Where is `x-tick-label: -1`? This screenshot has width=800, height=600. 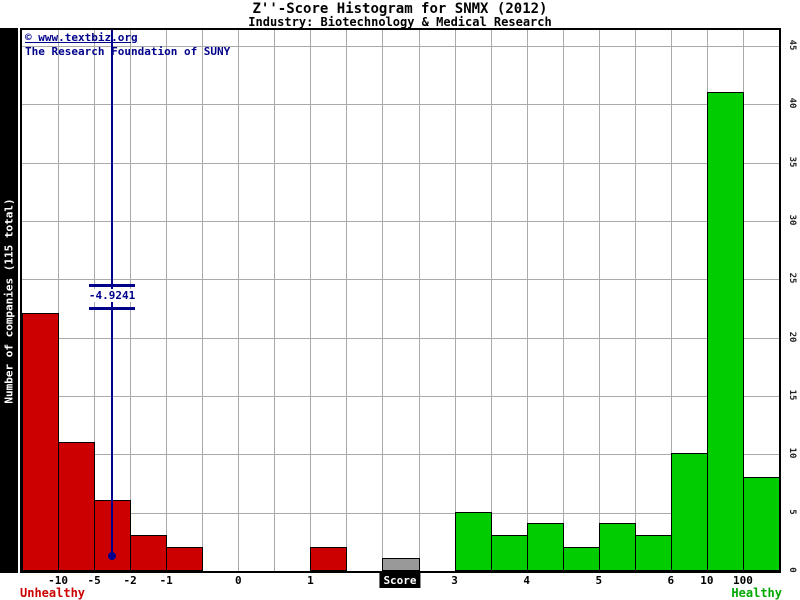 x-tick-label: -1 is located at coordinates (166, 580).